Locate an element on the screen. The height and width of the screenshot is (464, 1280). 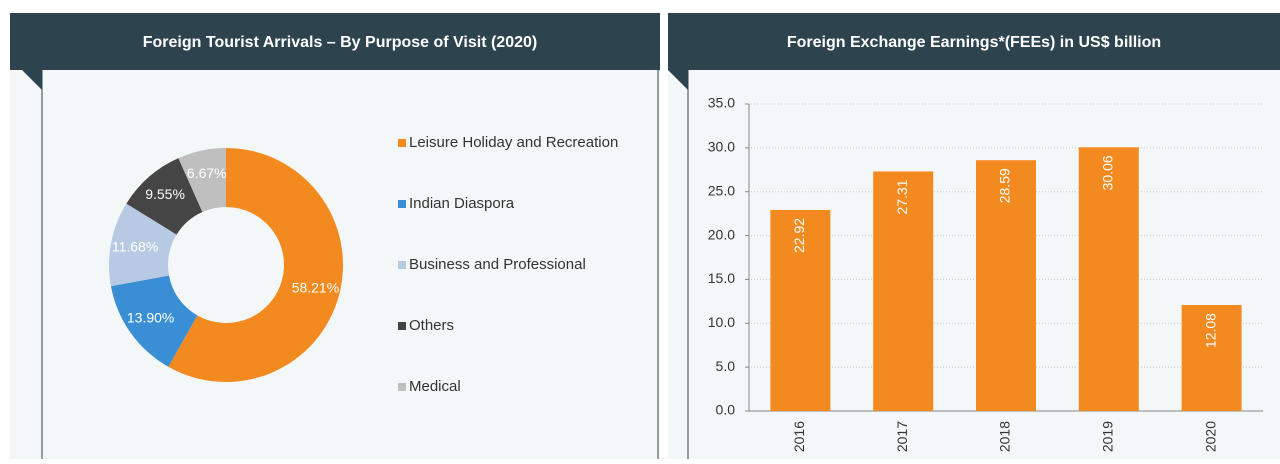
x-tick-label: 2019 is located at coordinates (1108, 436).